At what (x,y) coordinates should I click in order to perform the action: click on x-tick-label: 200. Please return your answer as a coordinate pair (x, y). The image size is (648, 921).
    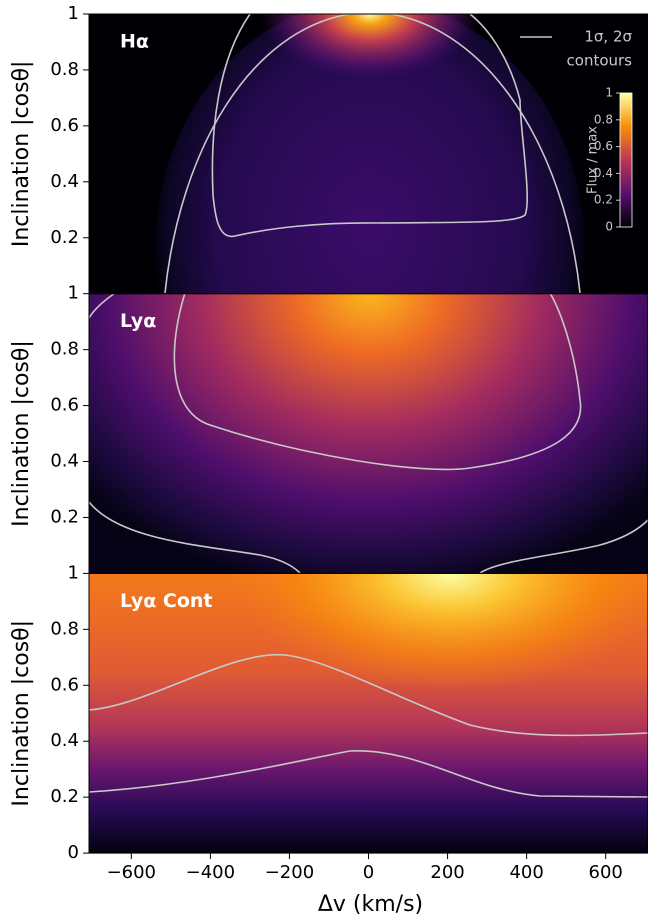
    Looking at the image, I should click on (447, 872).